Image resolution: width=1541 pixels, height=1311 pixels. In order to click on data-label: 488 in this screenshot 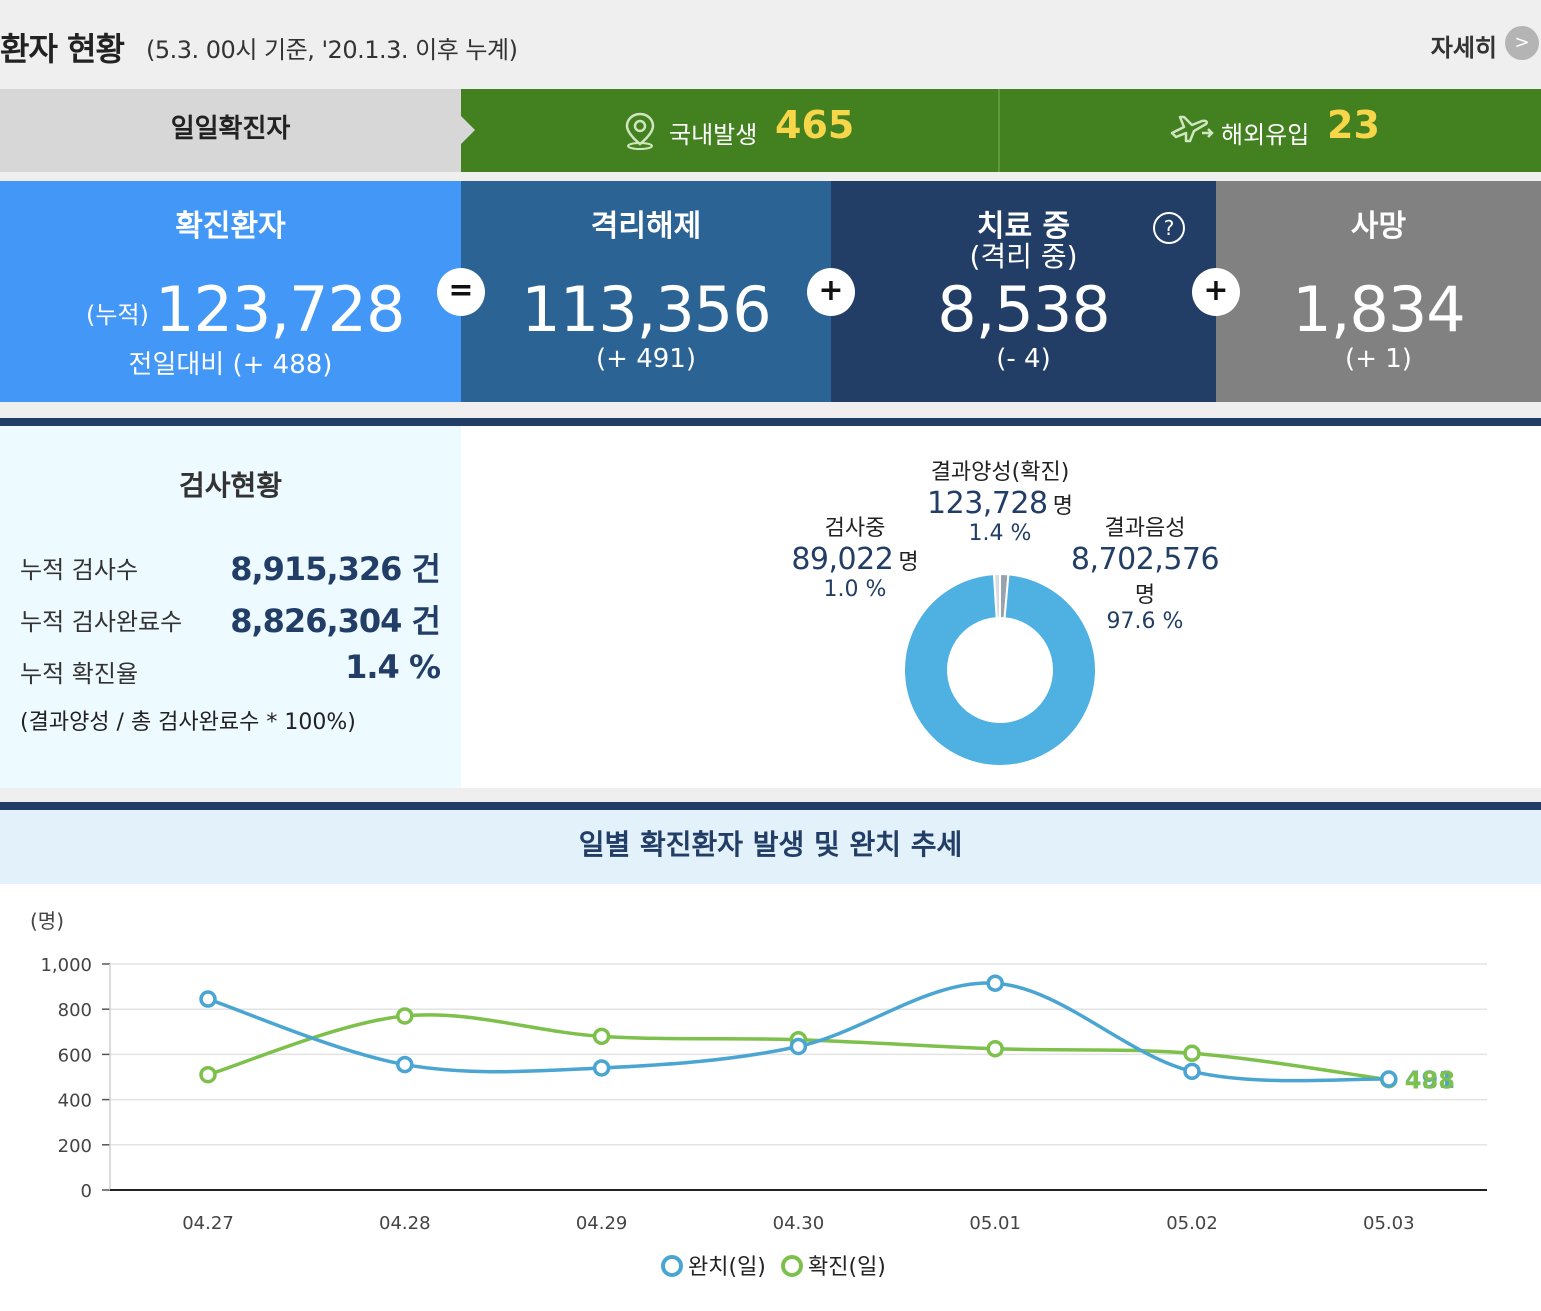, I will do `click(1430, 1081)`.